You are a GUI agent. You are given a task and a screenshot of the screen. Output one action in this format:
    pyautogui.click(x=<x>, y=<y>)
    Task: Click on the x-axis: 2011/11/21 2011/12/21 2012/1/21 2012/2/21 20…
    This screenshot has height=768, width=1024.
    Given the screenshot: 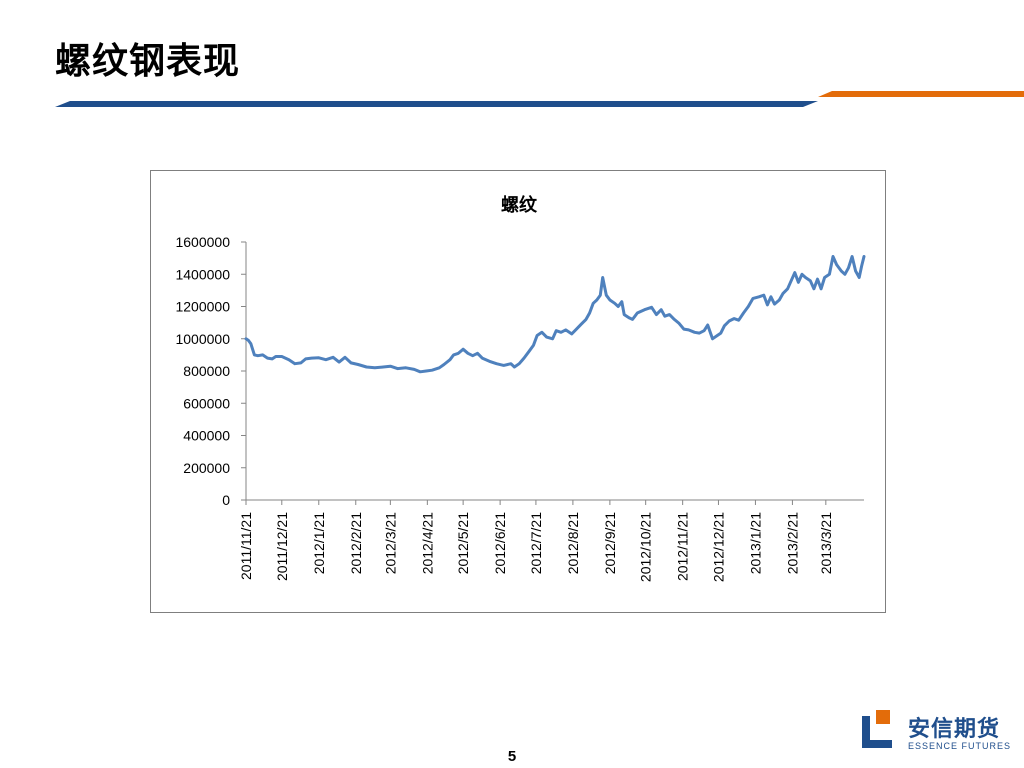 What is the action you would take?
    pyautogui.click(x=551, y=540)
    